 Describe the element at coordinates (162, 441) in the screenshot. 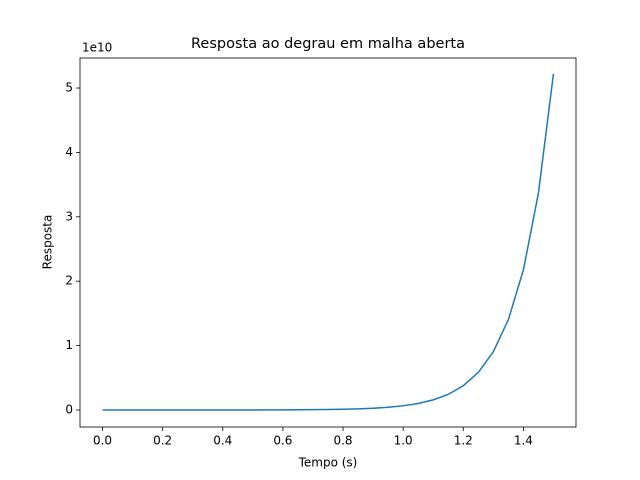

I see `x-tick-label: 0.2` at that location.